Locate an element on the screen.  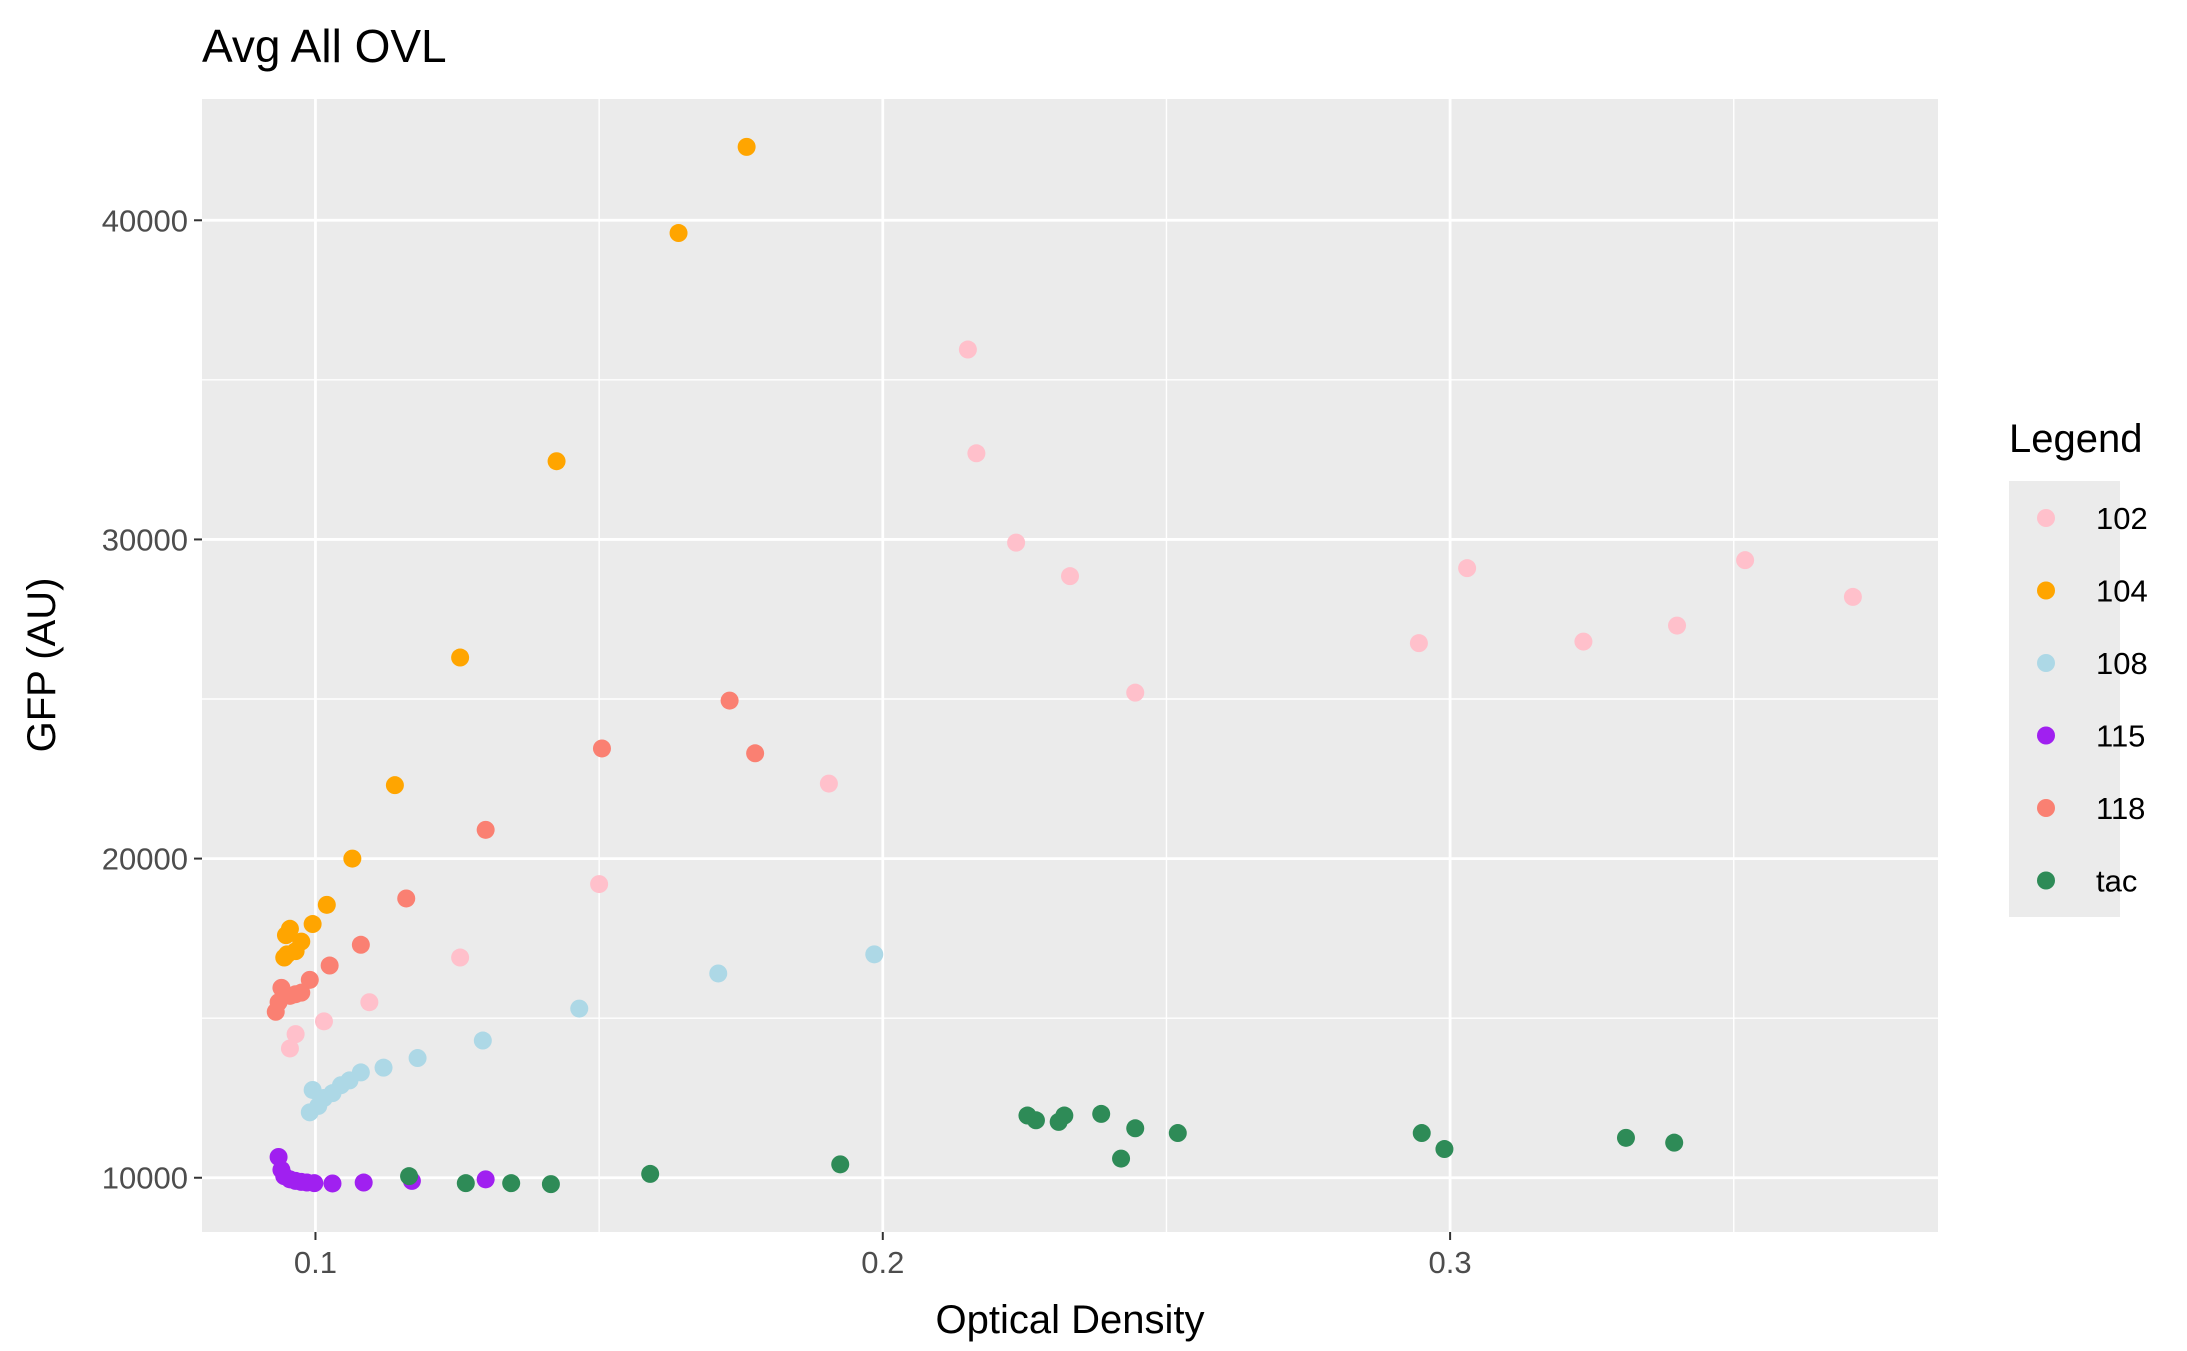
legend-label: 115 is located at coordinates (2120, 736).